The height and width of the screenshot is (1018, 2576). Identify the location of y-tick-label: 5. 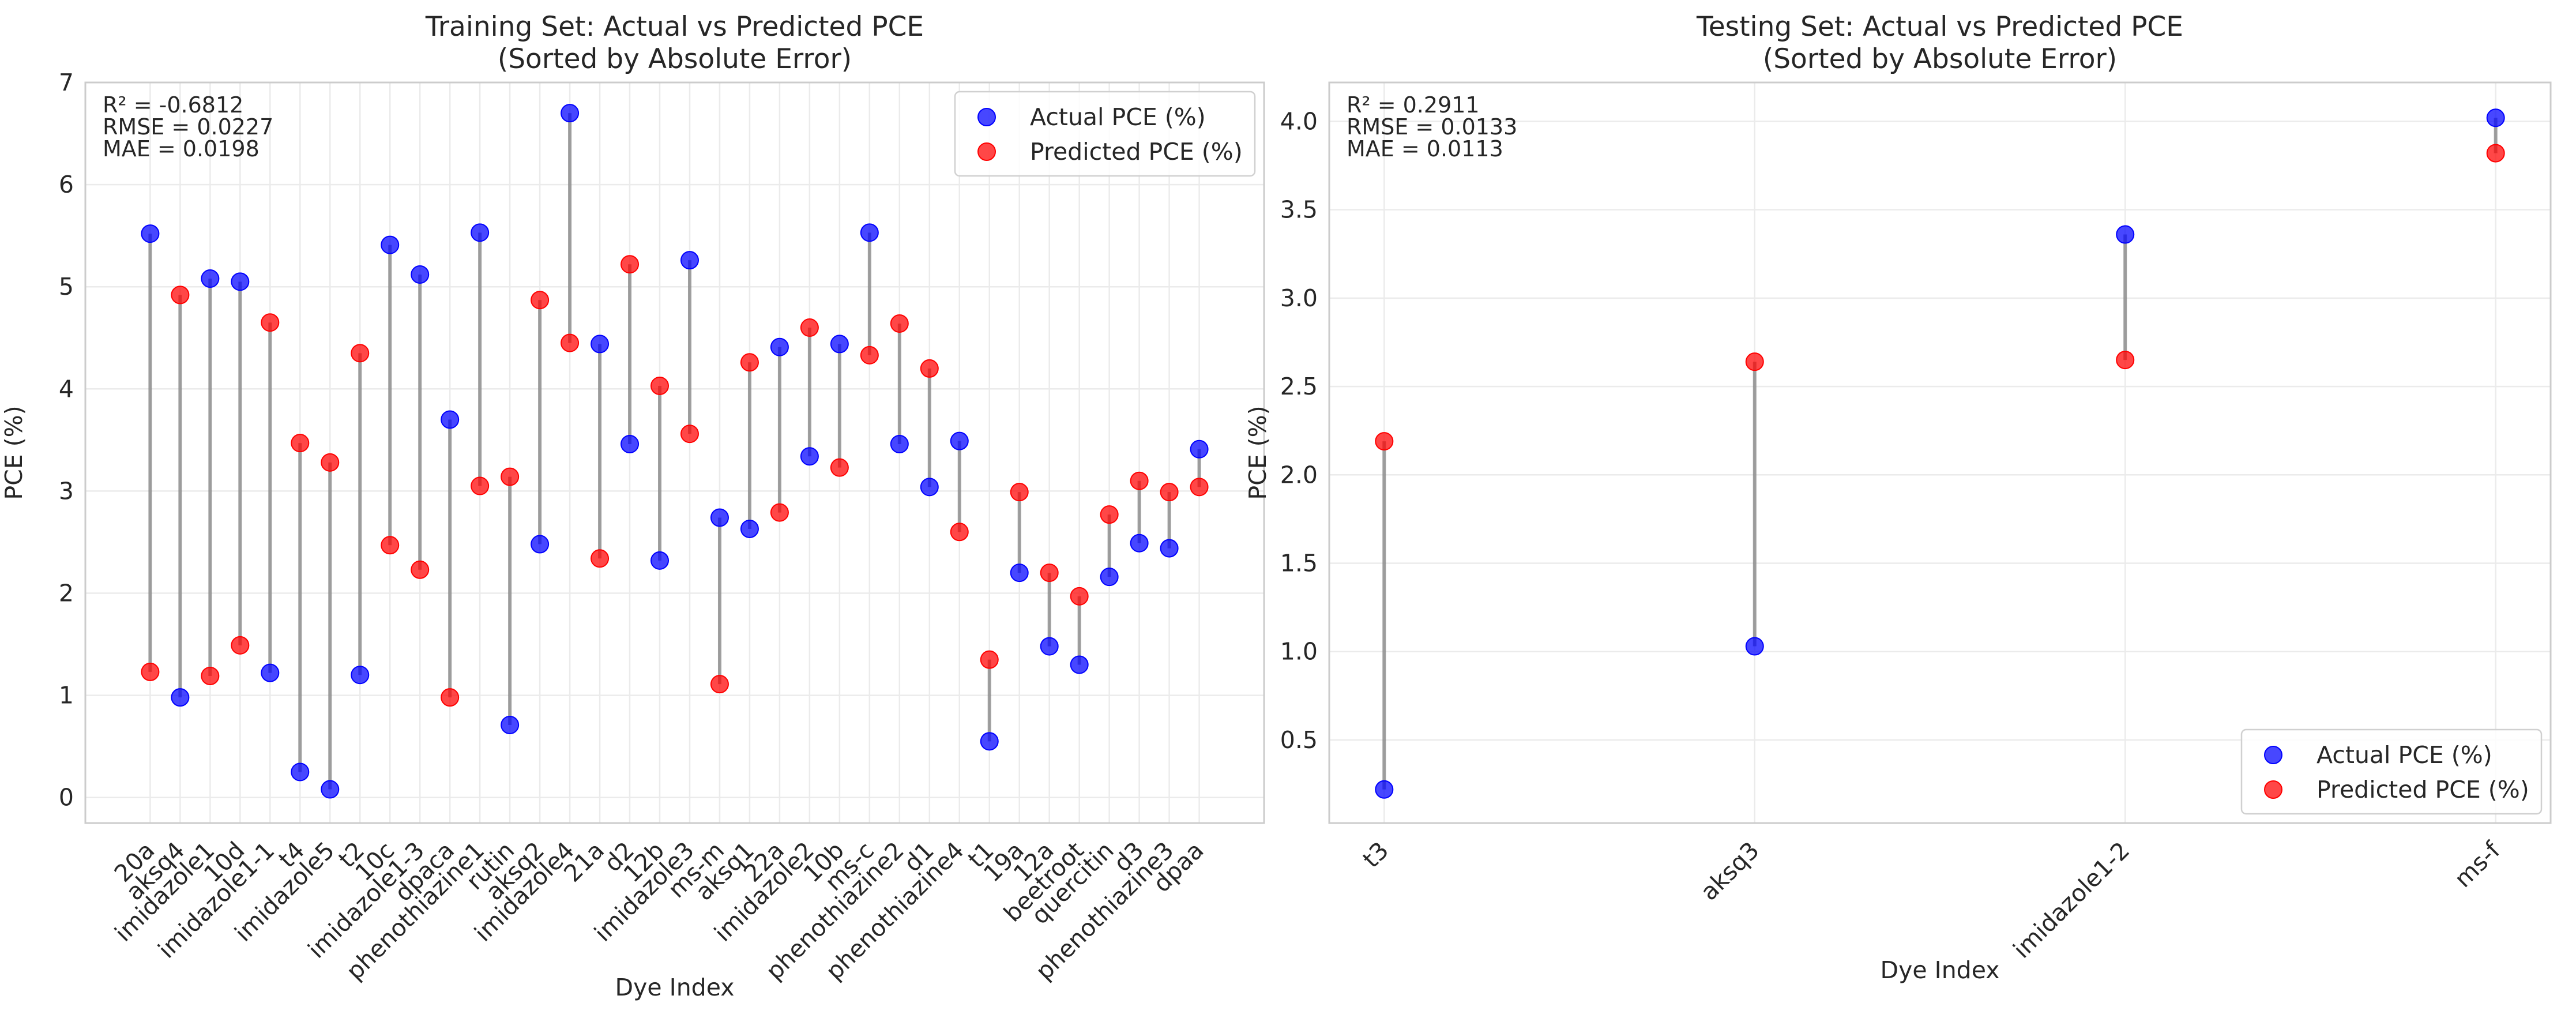
(66, 286).